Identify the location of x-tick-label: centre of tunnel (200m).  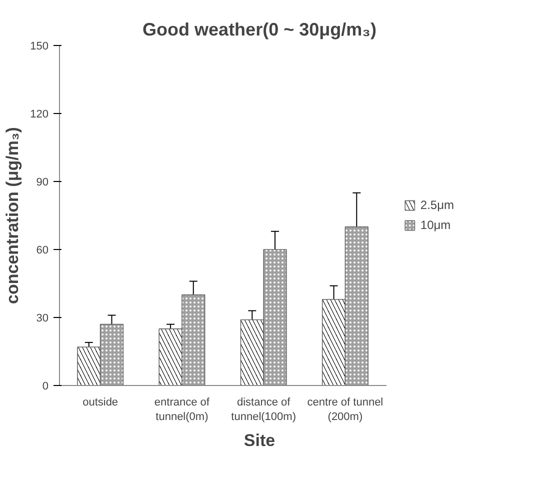
(345, 409).